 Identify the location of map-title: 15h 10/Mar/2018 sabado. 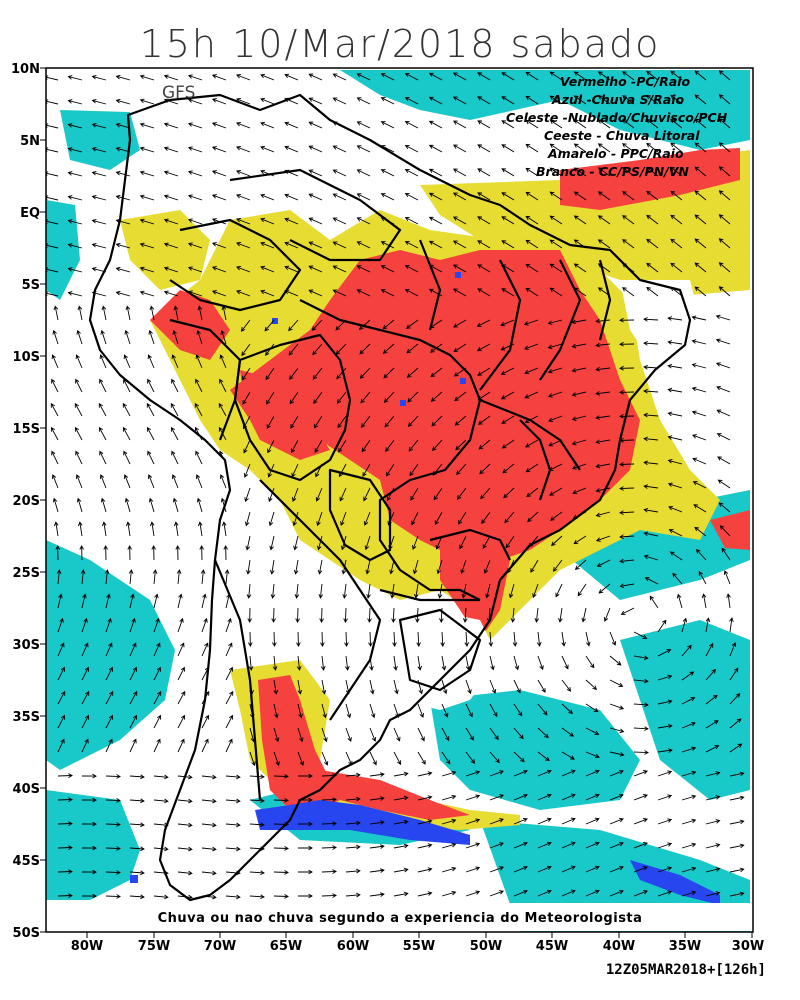
(400, 44).